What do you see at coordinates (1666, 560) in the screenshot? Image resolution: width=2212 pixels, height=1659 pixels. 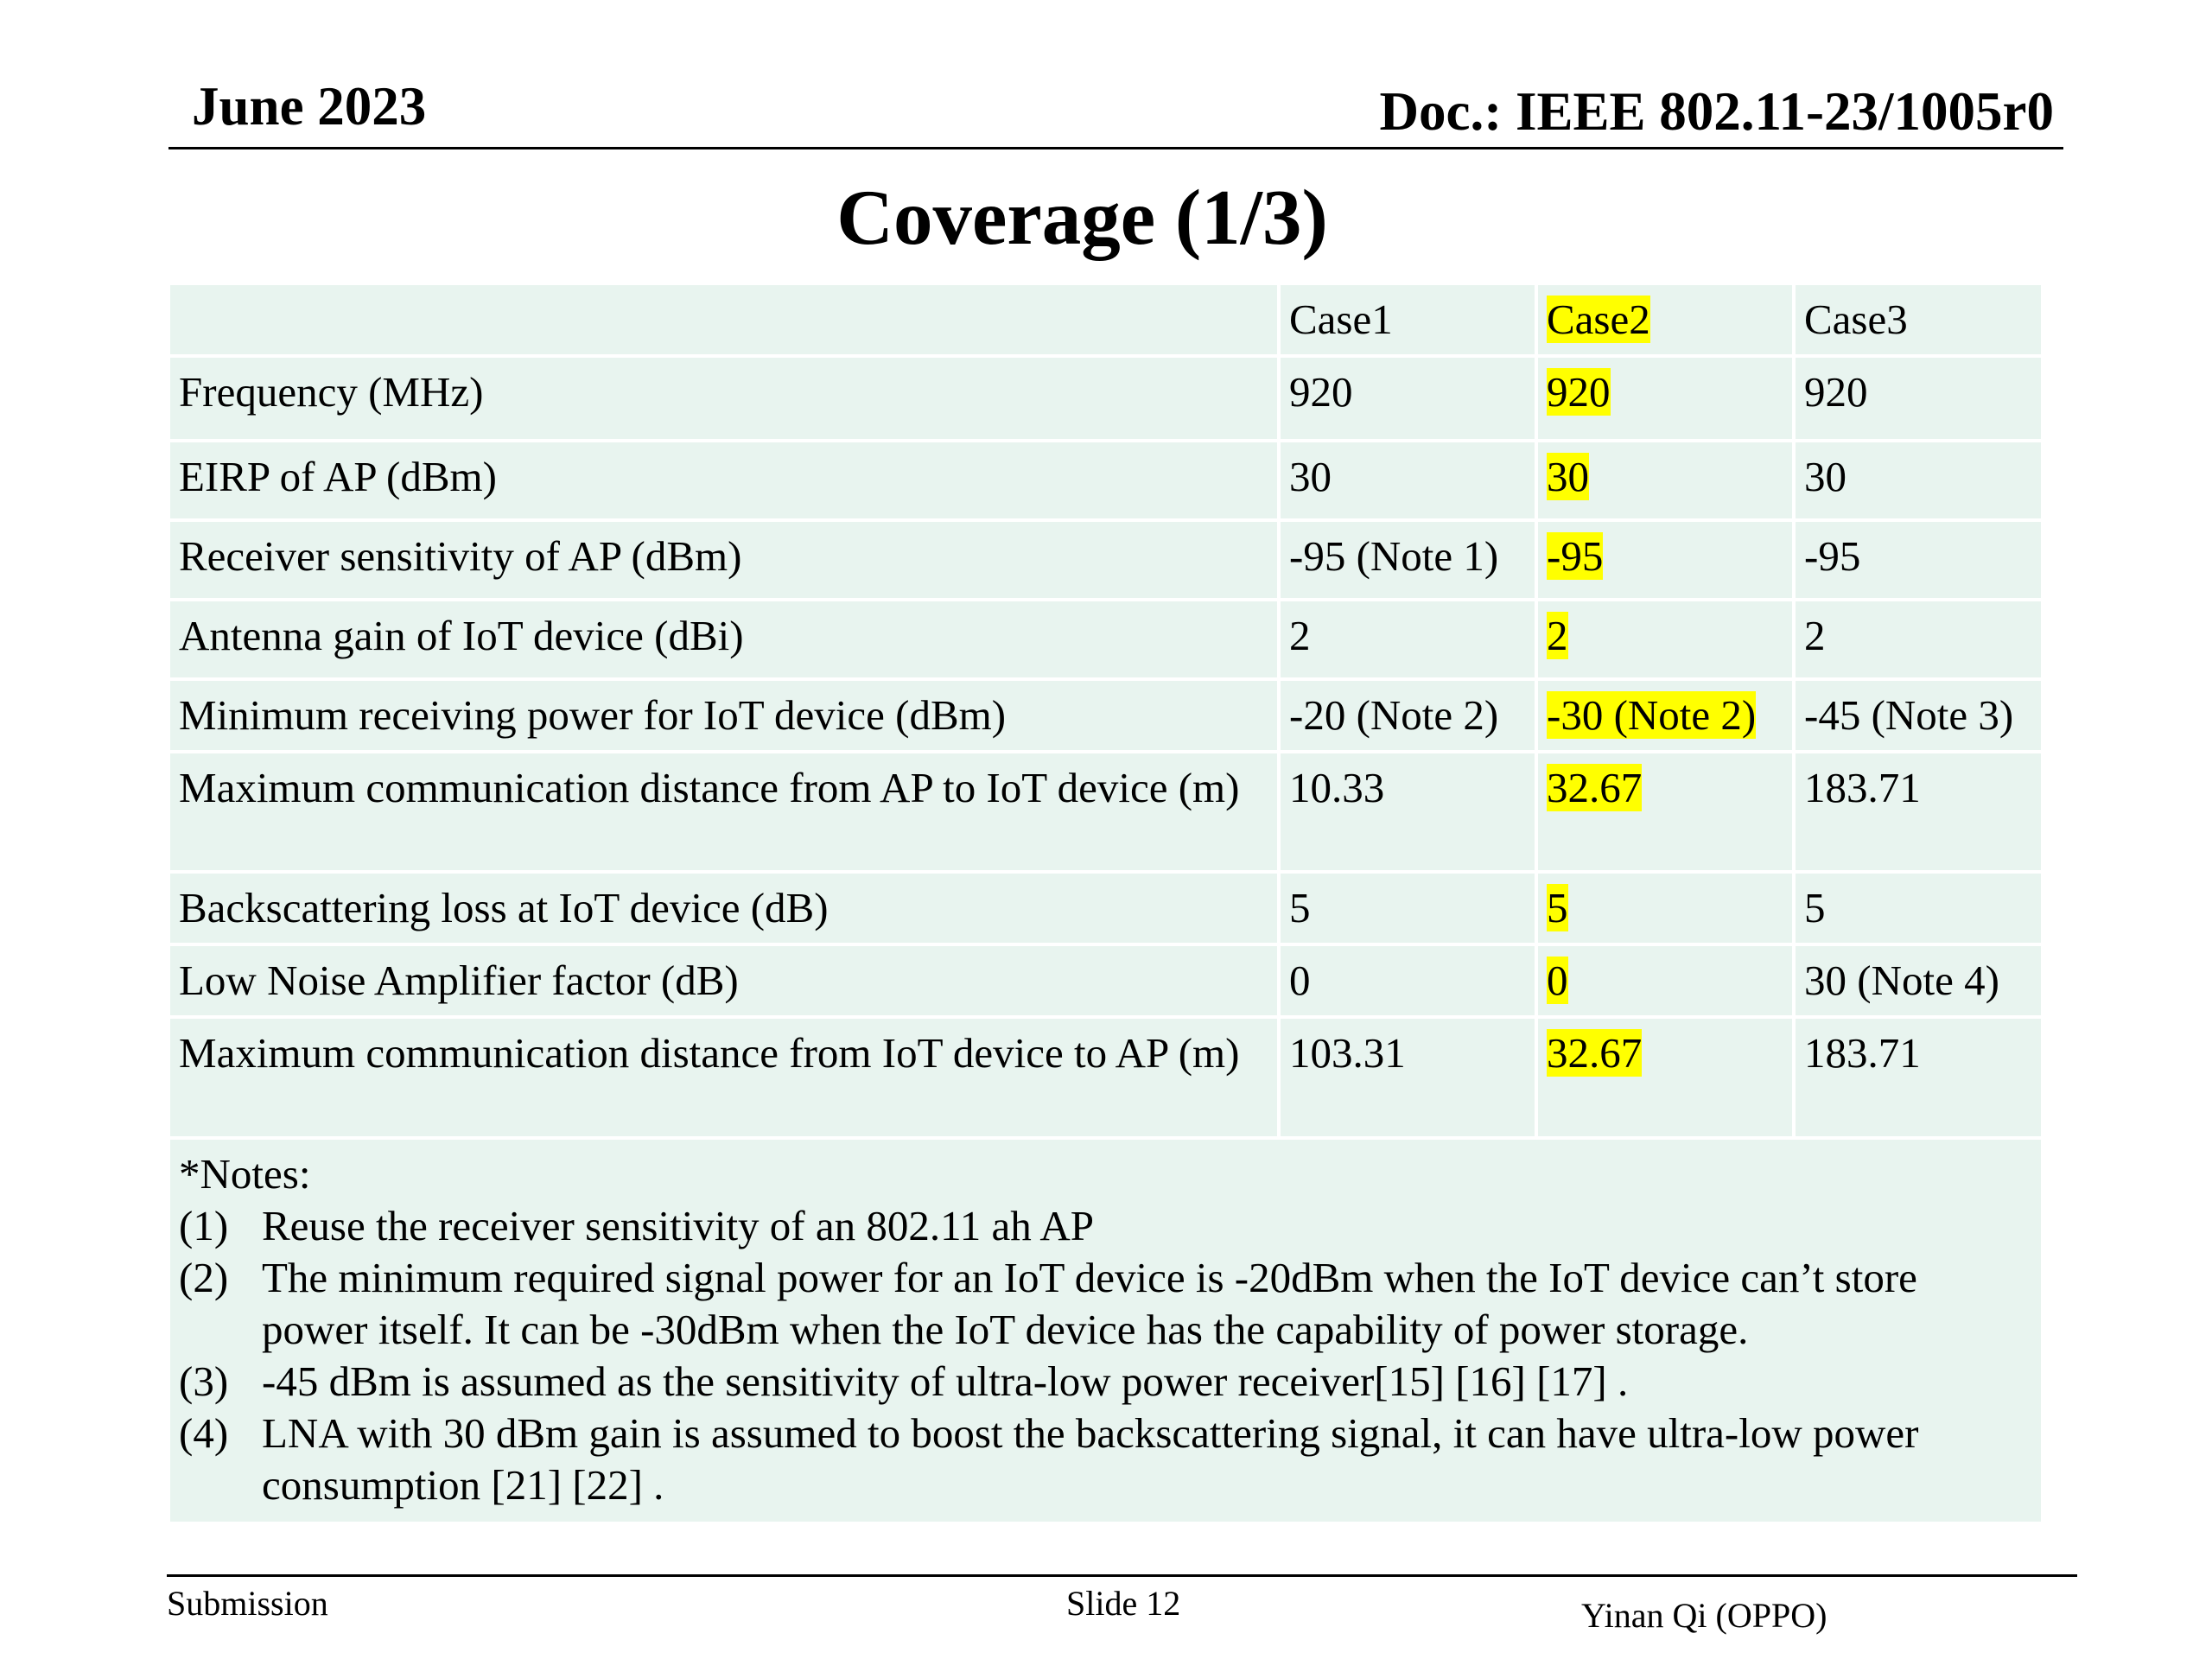 I see `case2-cell: -95` at bounding box center [1666, 560].